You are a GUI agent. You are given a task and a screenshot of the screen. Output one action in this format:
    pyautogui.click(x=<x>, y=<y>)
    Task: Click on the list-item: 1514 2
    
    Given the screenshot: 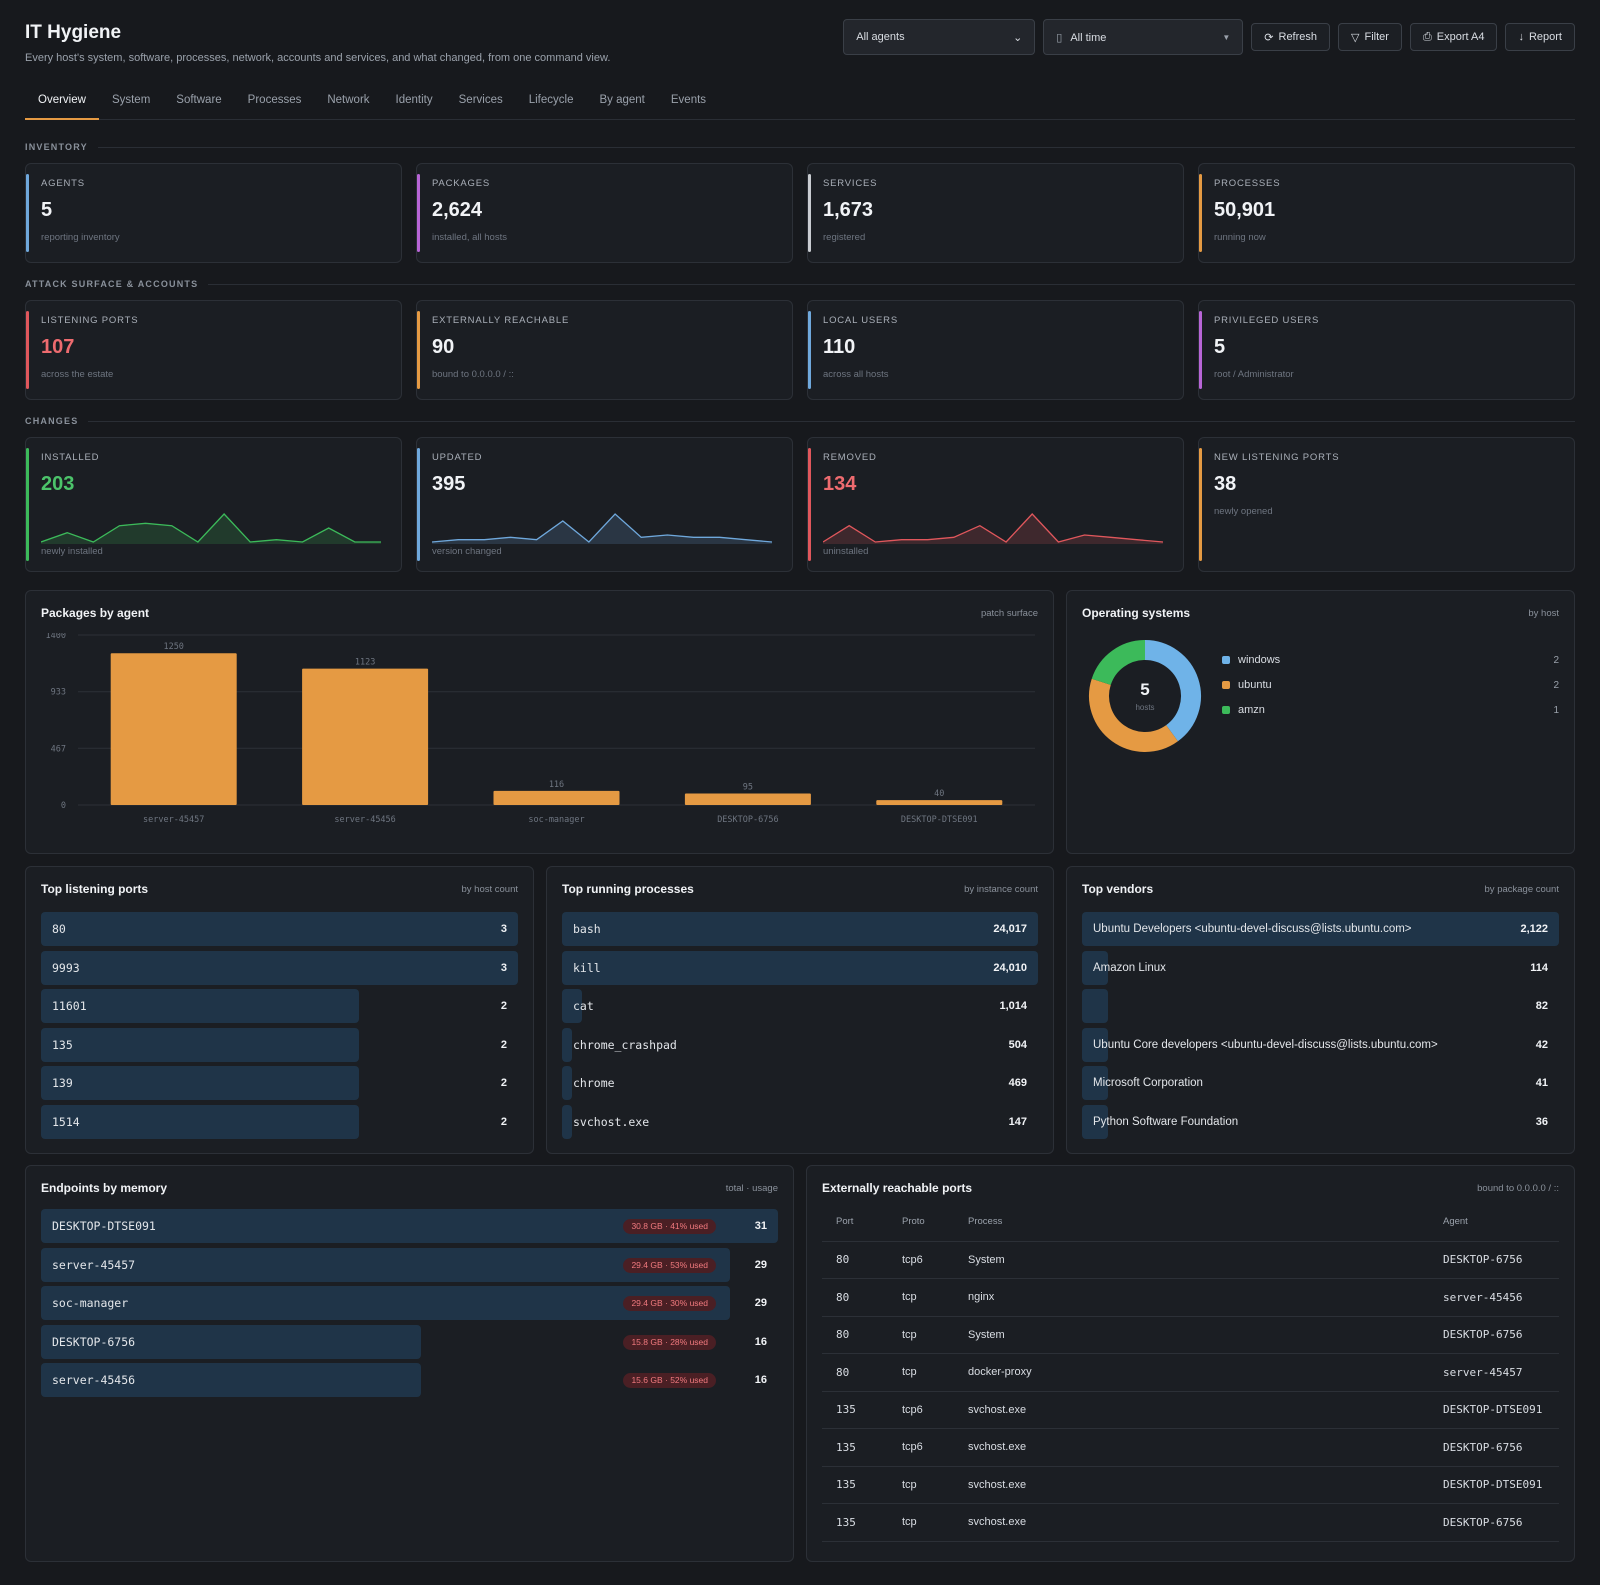 What is the action you would take?
    pyautogui.click(x=279, y=1121)
    